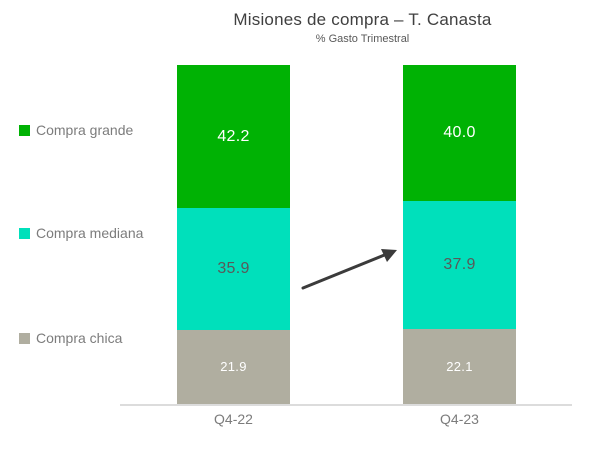 The image size is (615, 460). Describe the element at coordinates (233, 419) in the screenshot. I see `x-axis-label-q4-22: Q4-22` at that location.